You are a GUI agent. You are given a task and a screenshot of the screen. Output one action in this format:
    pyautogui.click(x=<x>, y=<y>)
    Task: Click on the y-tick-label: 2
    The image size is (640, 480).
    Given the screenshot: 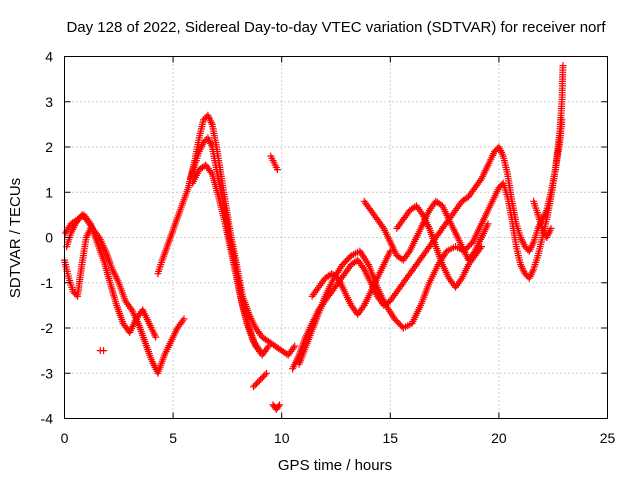 What is the action you would take?
    pyautogui.click(x=49, y=147)
    